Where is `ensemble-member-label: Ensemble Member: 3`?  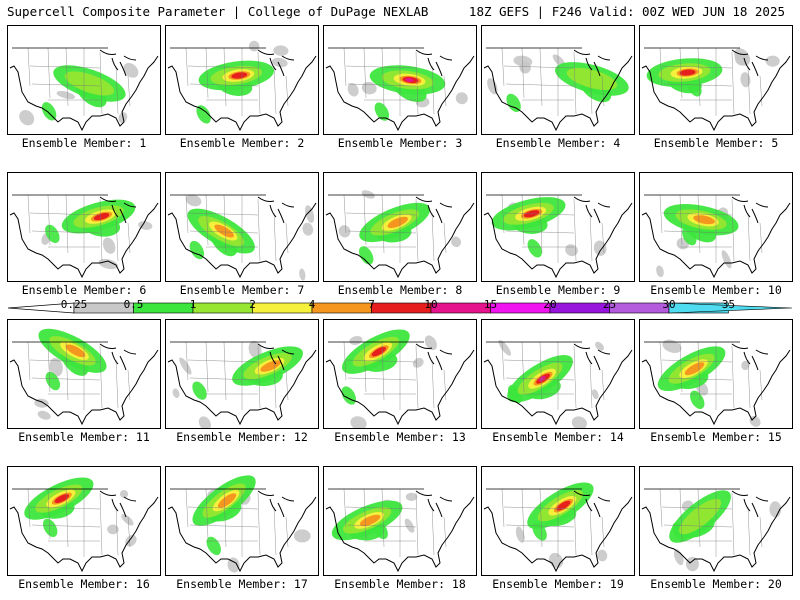 ensemble-member-label: Ensemble Member: 3 is located at coordinates (400, 143).